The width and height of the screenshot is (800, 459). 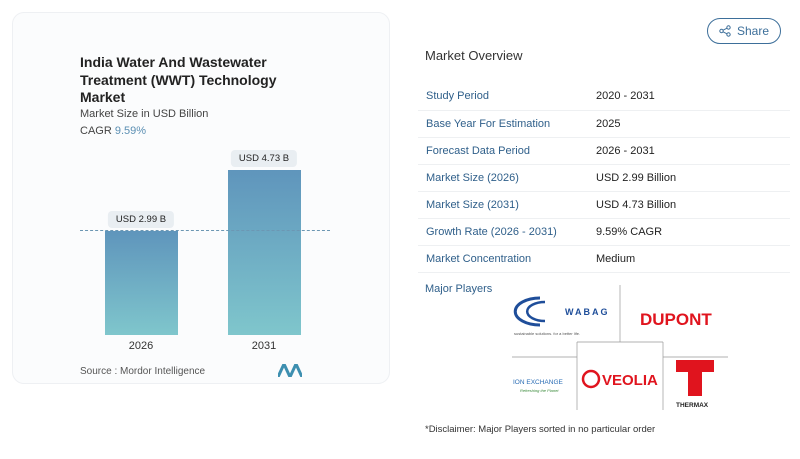 I want to click on cagr-value: 9.59%, so click(x=130, y=131).